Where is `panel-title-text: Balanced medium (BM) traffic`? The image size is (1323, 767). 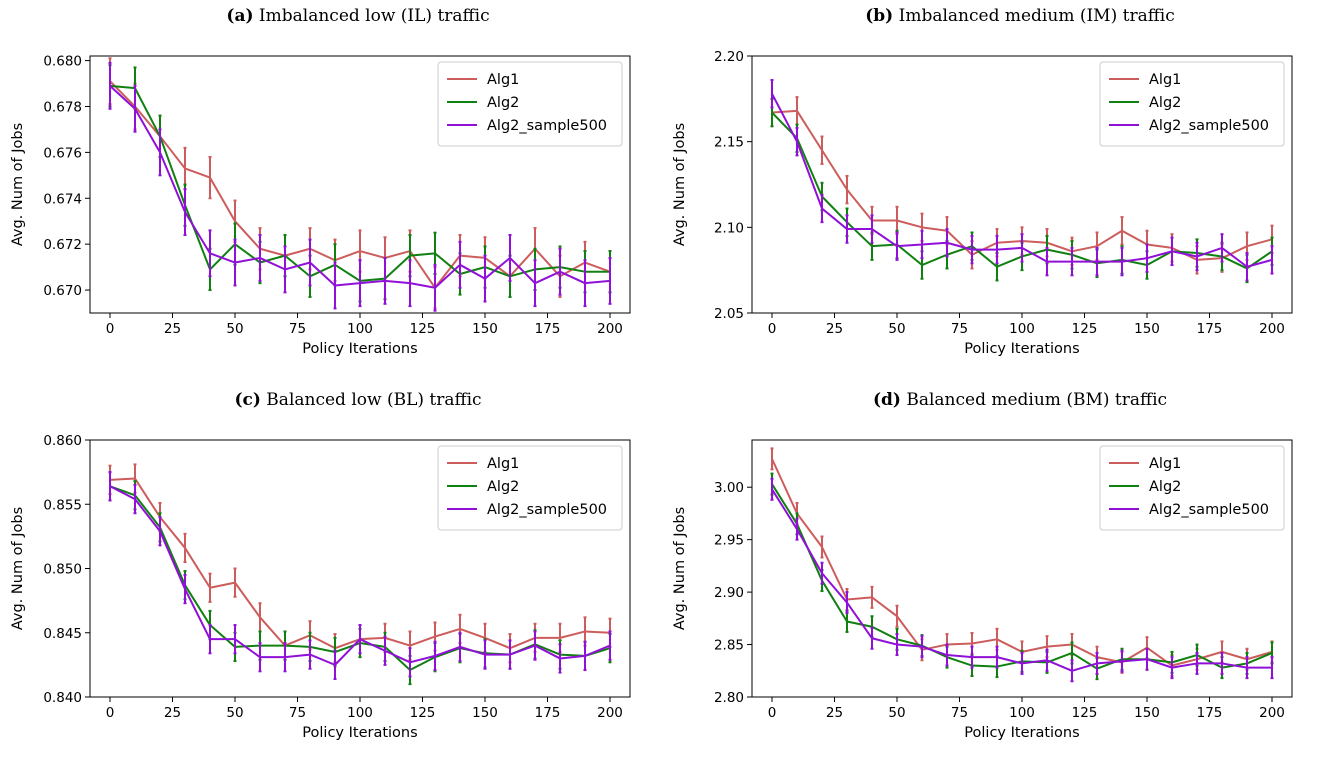 panel-title-text: Balanced medium (BM) traffic is located at coordinates (1034, 400).